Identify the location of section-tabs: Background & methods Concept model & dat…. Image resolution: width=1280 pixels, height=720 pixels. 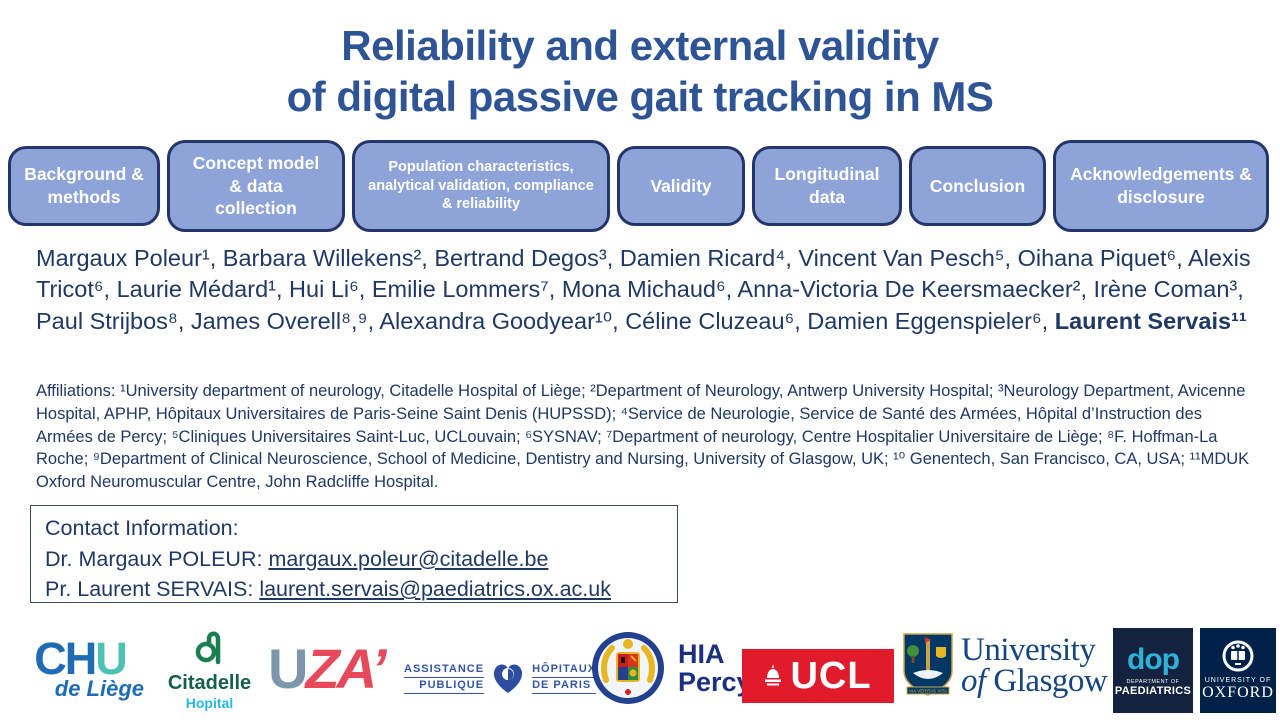
(640, 186).